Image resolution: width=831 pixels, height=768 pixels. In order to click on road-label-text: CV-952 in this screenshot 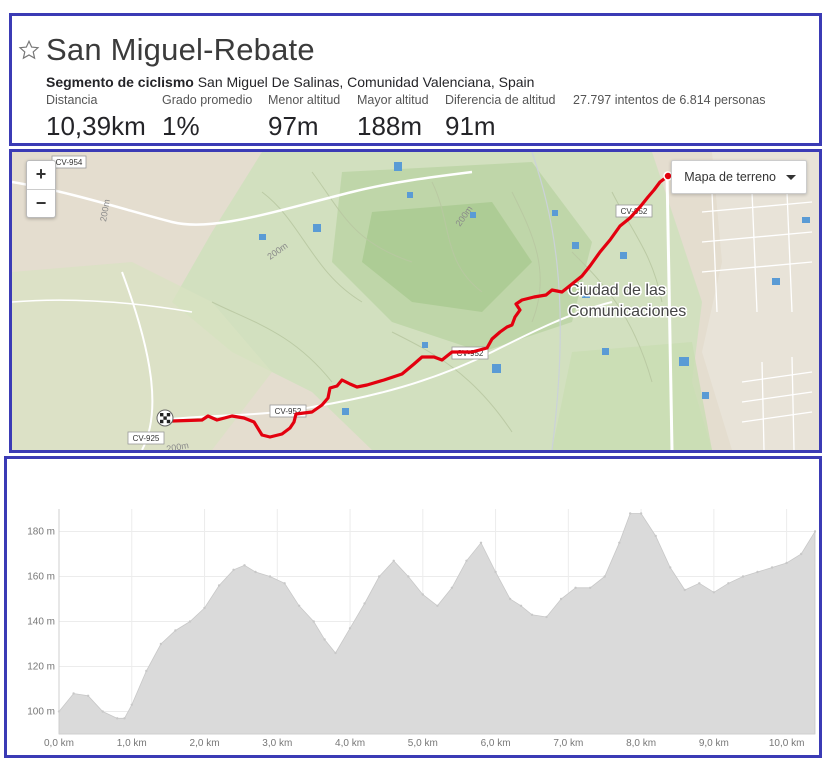, I will do `click(288, 411)`.